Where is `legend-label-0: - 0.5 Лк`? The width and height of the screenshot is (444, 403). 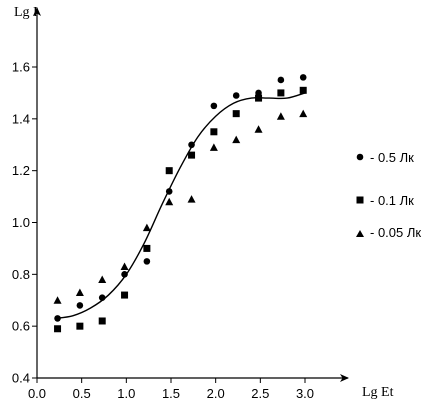 legend-label-0: - 0.5 Лк is located at coordinates (392, 157).